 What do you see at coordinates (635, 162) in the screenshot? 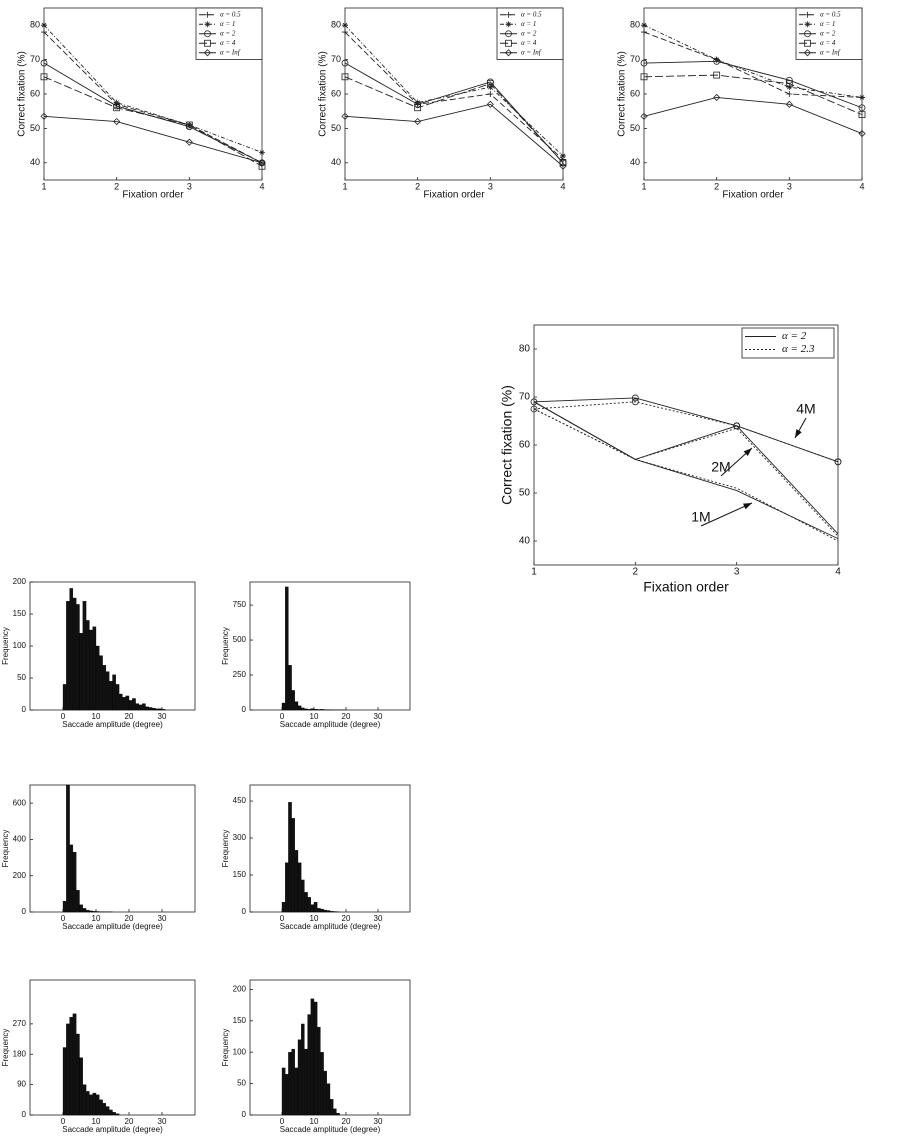
I see `y-tick-label: 40` at bounding box center [635, 162].